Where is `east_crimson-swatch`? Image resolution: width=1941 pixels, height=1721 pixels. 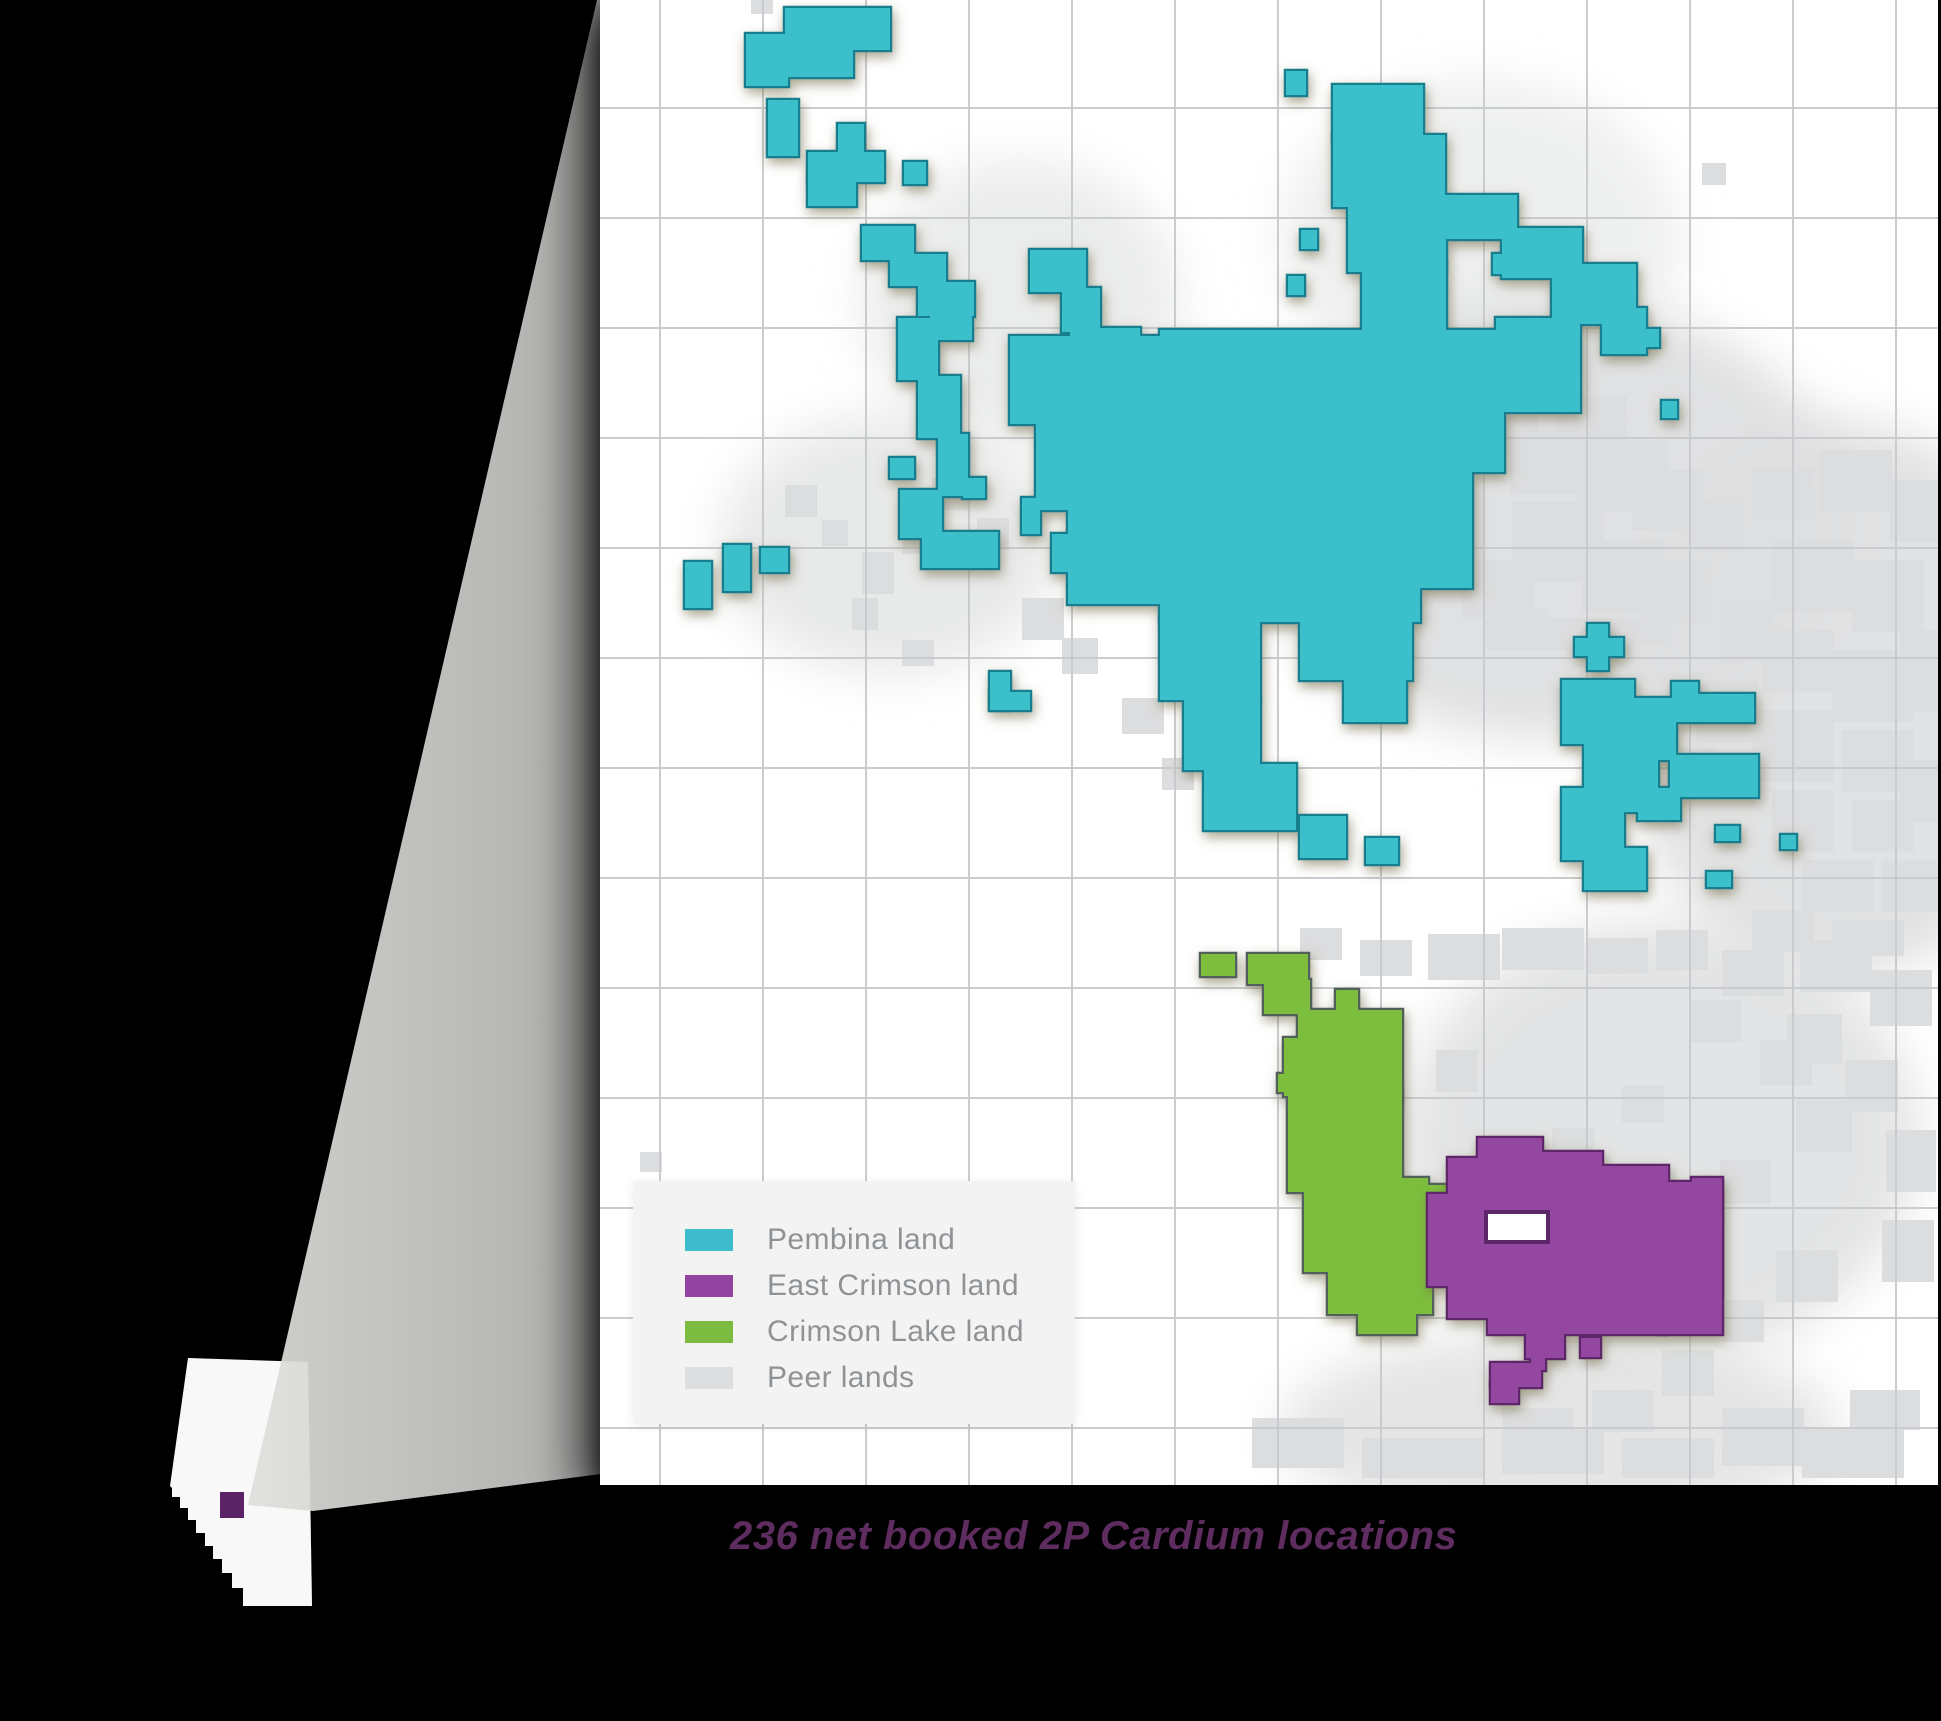
east_crimson-swatch is located at coordinates (709, 1286).